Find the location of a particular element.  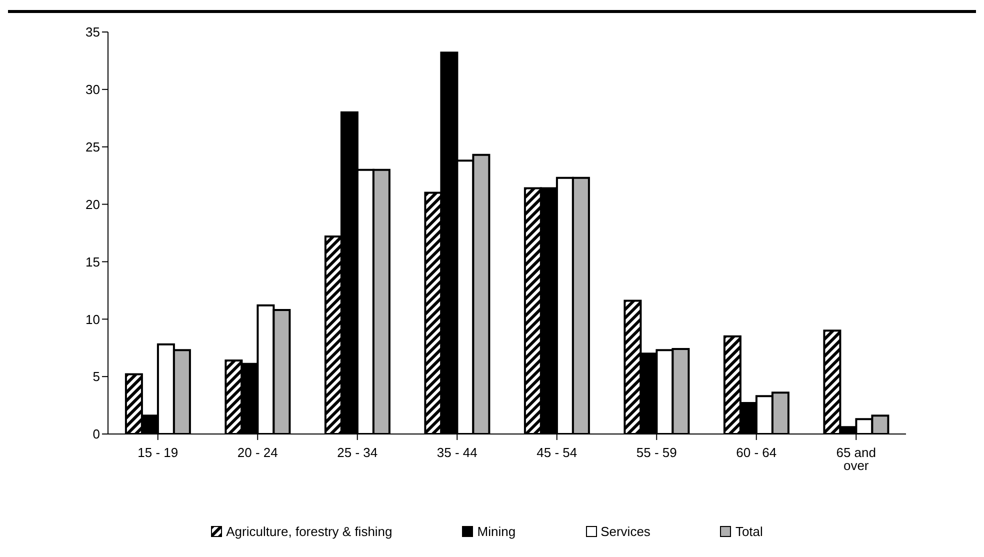

y-tick-label: 15 is located at coordinates (93, 262).